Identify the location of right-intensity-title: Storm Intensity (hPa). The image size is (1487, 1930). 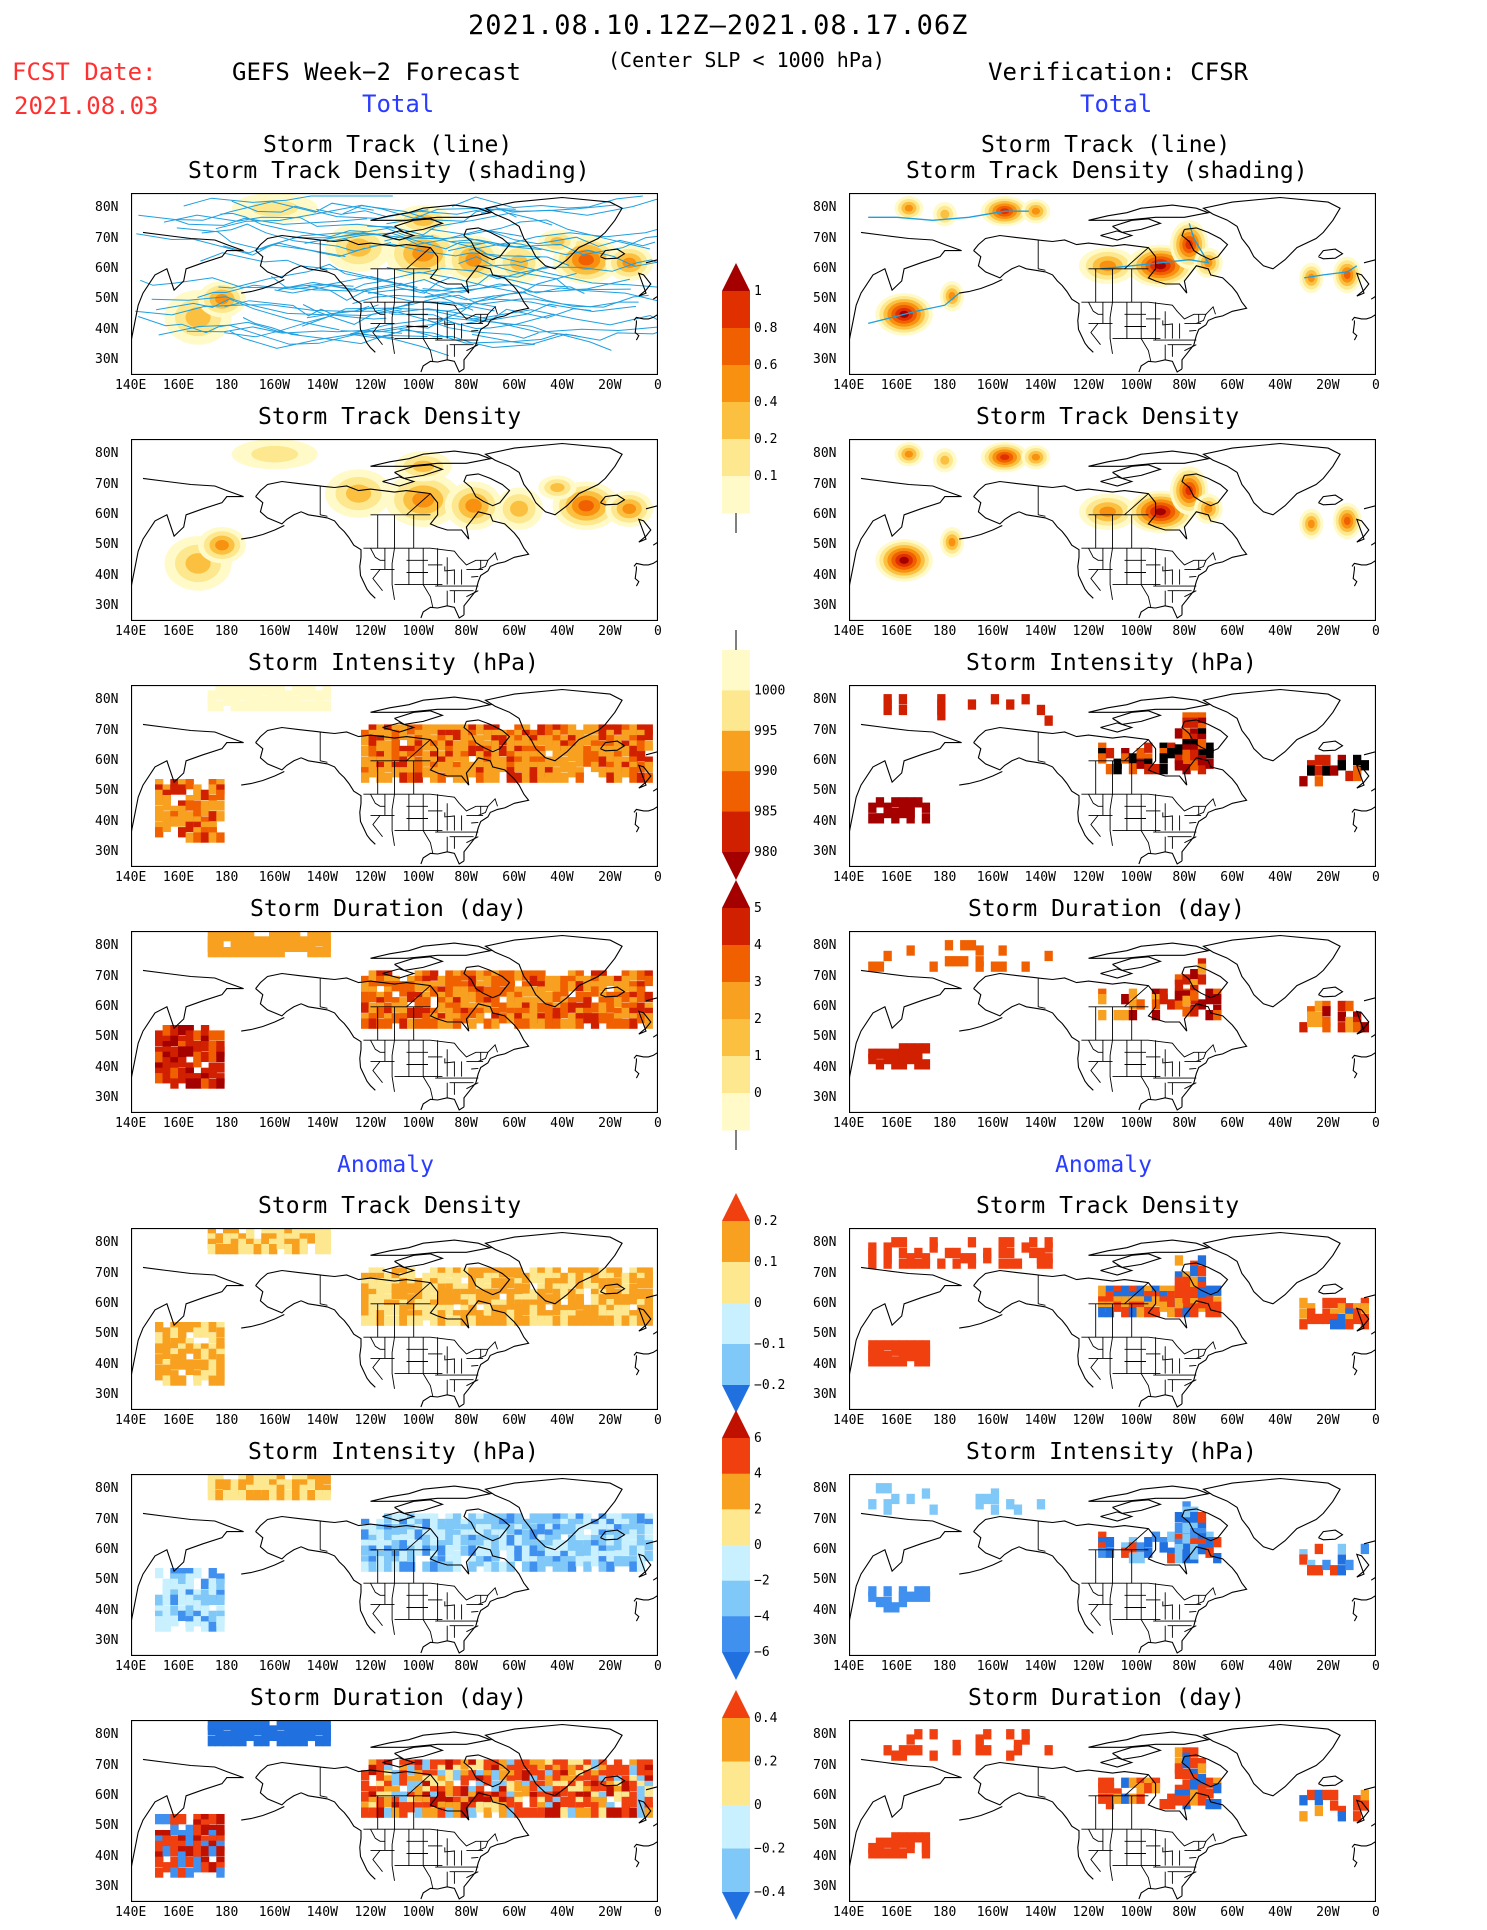
(1111, 663).